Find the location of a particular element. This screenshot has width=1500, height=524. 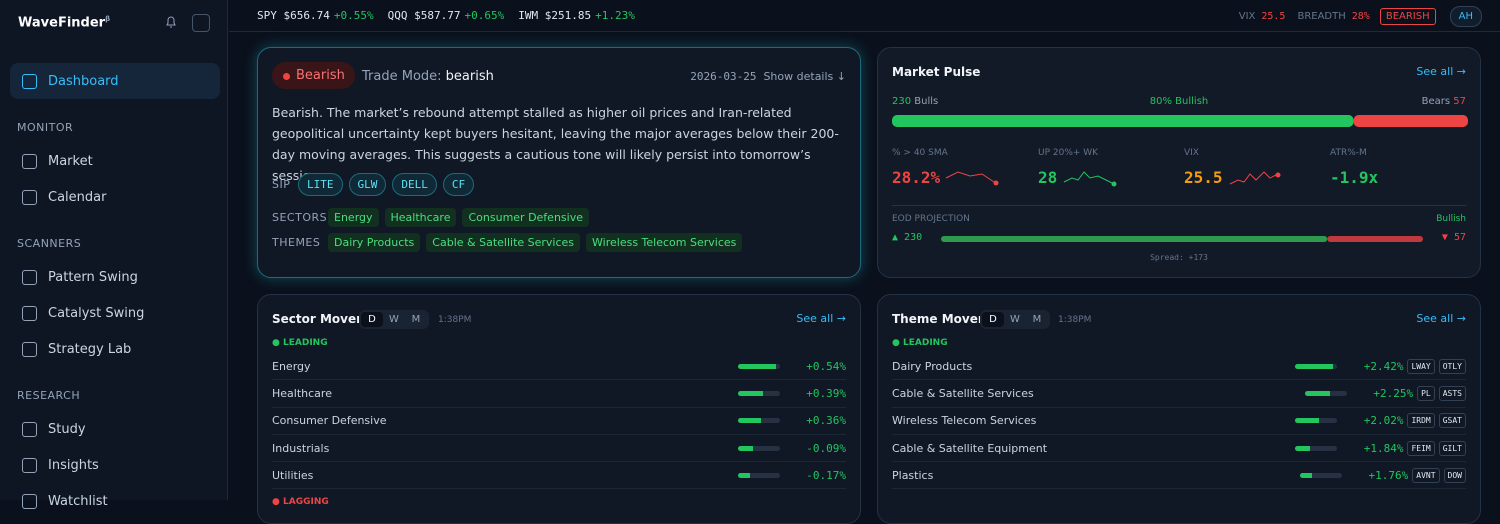

mover-name: Industrials is located at coordinates (301, 448).